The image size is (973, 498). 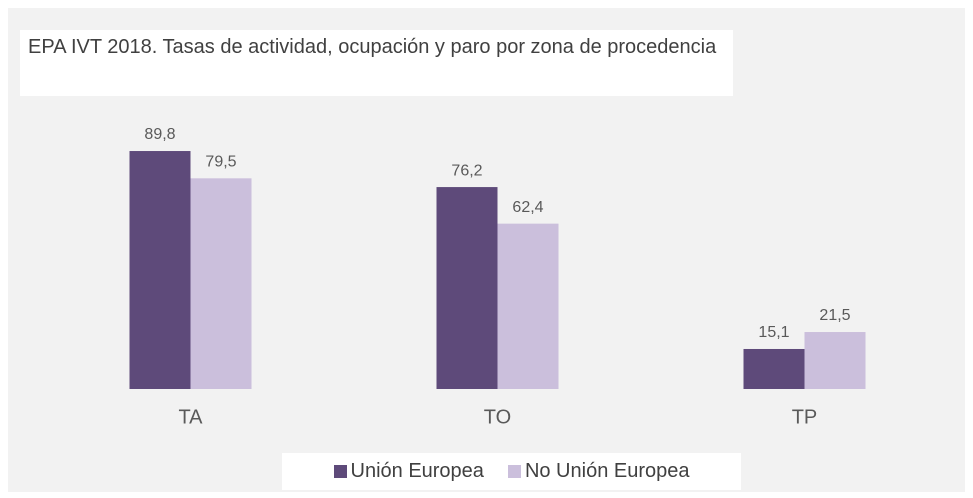 I want to click on legend-label: No Unión Europea, so click(x=607, y=471).